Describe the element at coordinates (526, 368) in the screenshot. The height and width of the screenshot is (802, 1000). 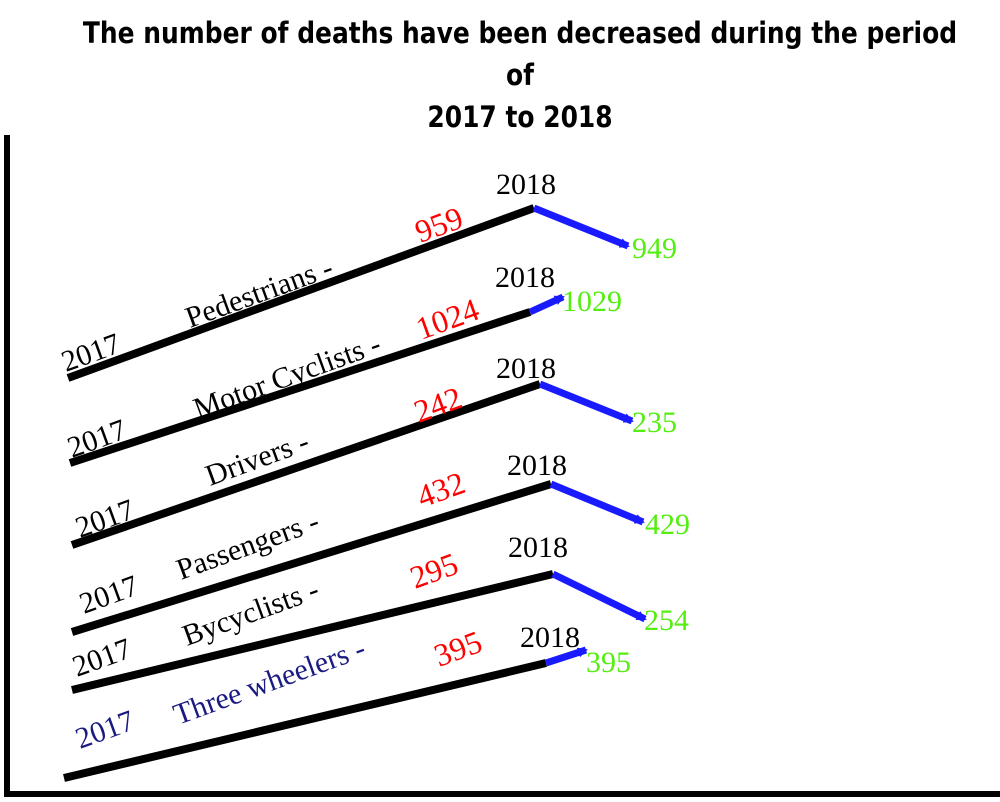
I see `drivers-year-2018: 2018` at that location.